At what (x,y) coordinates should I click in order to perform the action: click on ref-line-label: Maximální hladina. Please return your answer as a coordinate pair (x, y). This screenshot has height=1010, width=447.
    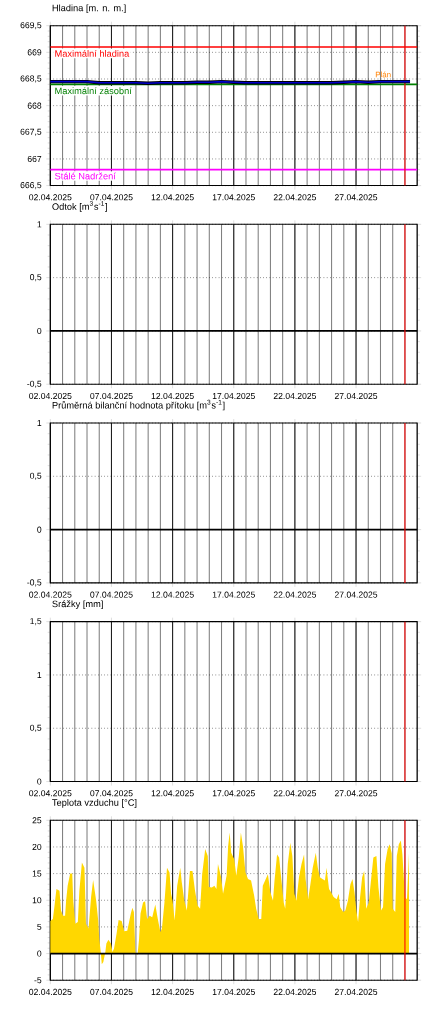
    Looking at the image, I should click on (92, 53).